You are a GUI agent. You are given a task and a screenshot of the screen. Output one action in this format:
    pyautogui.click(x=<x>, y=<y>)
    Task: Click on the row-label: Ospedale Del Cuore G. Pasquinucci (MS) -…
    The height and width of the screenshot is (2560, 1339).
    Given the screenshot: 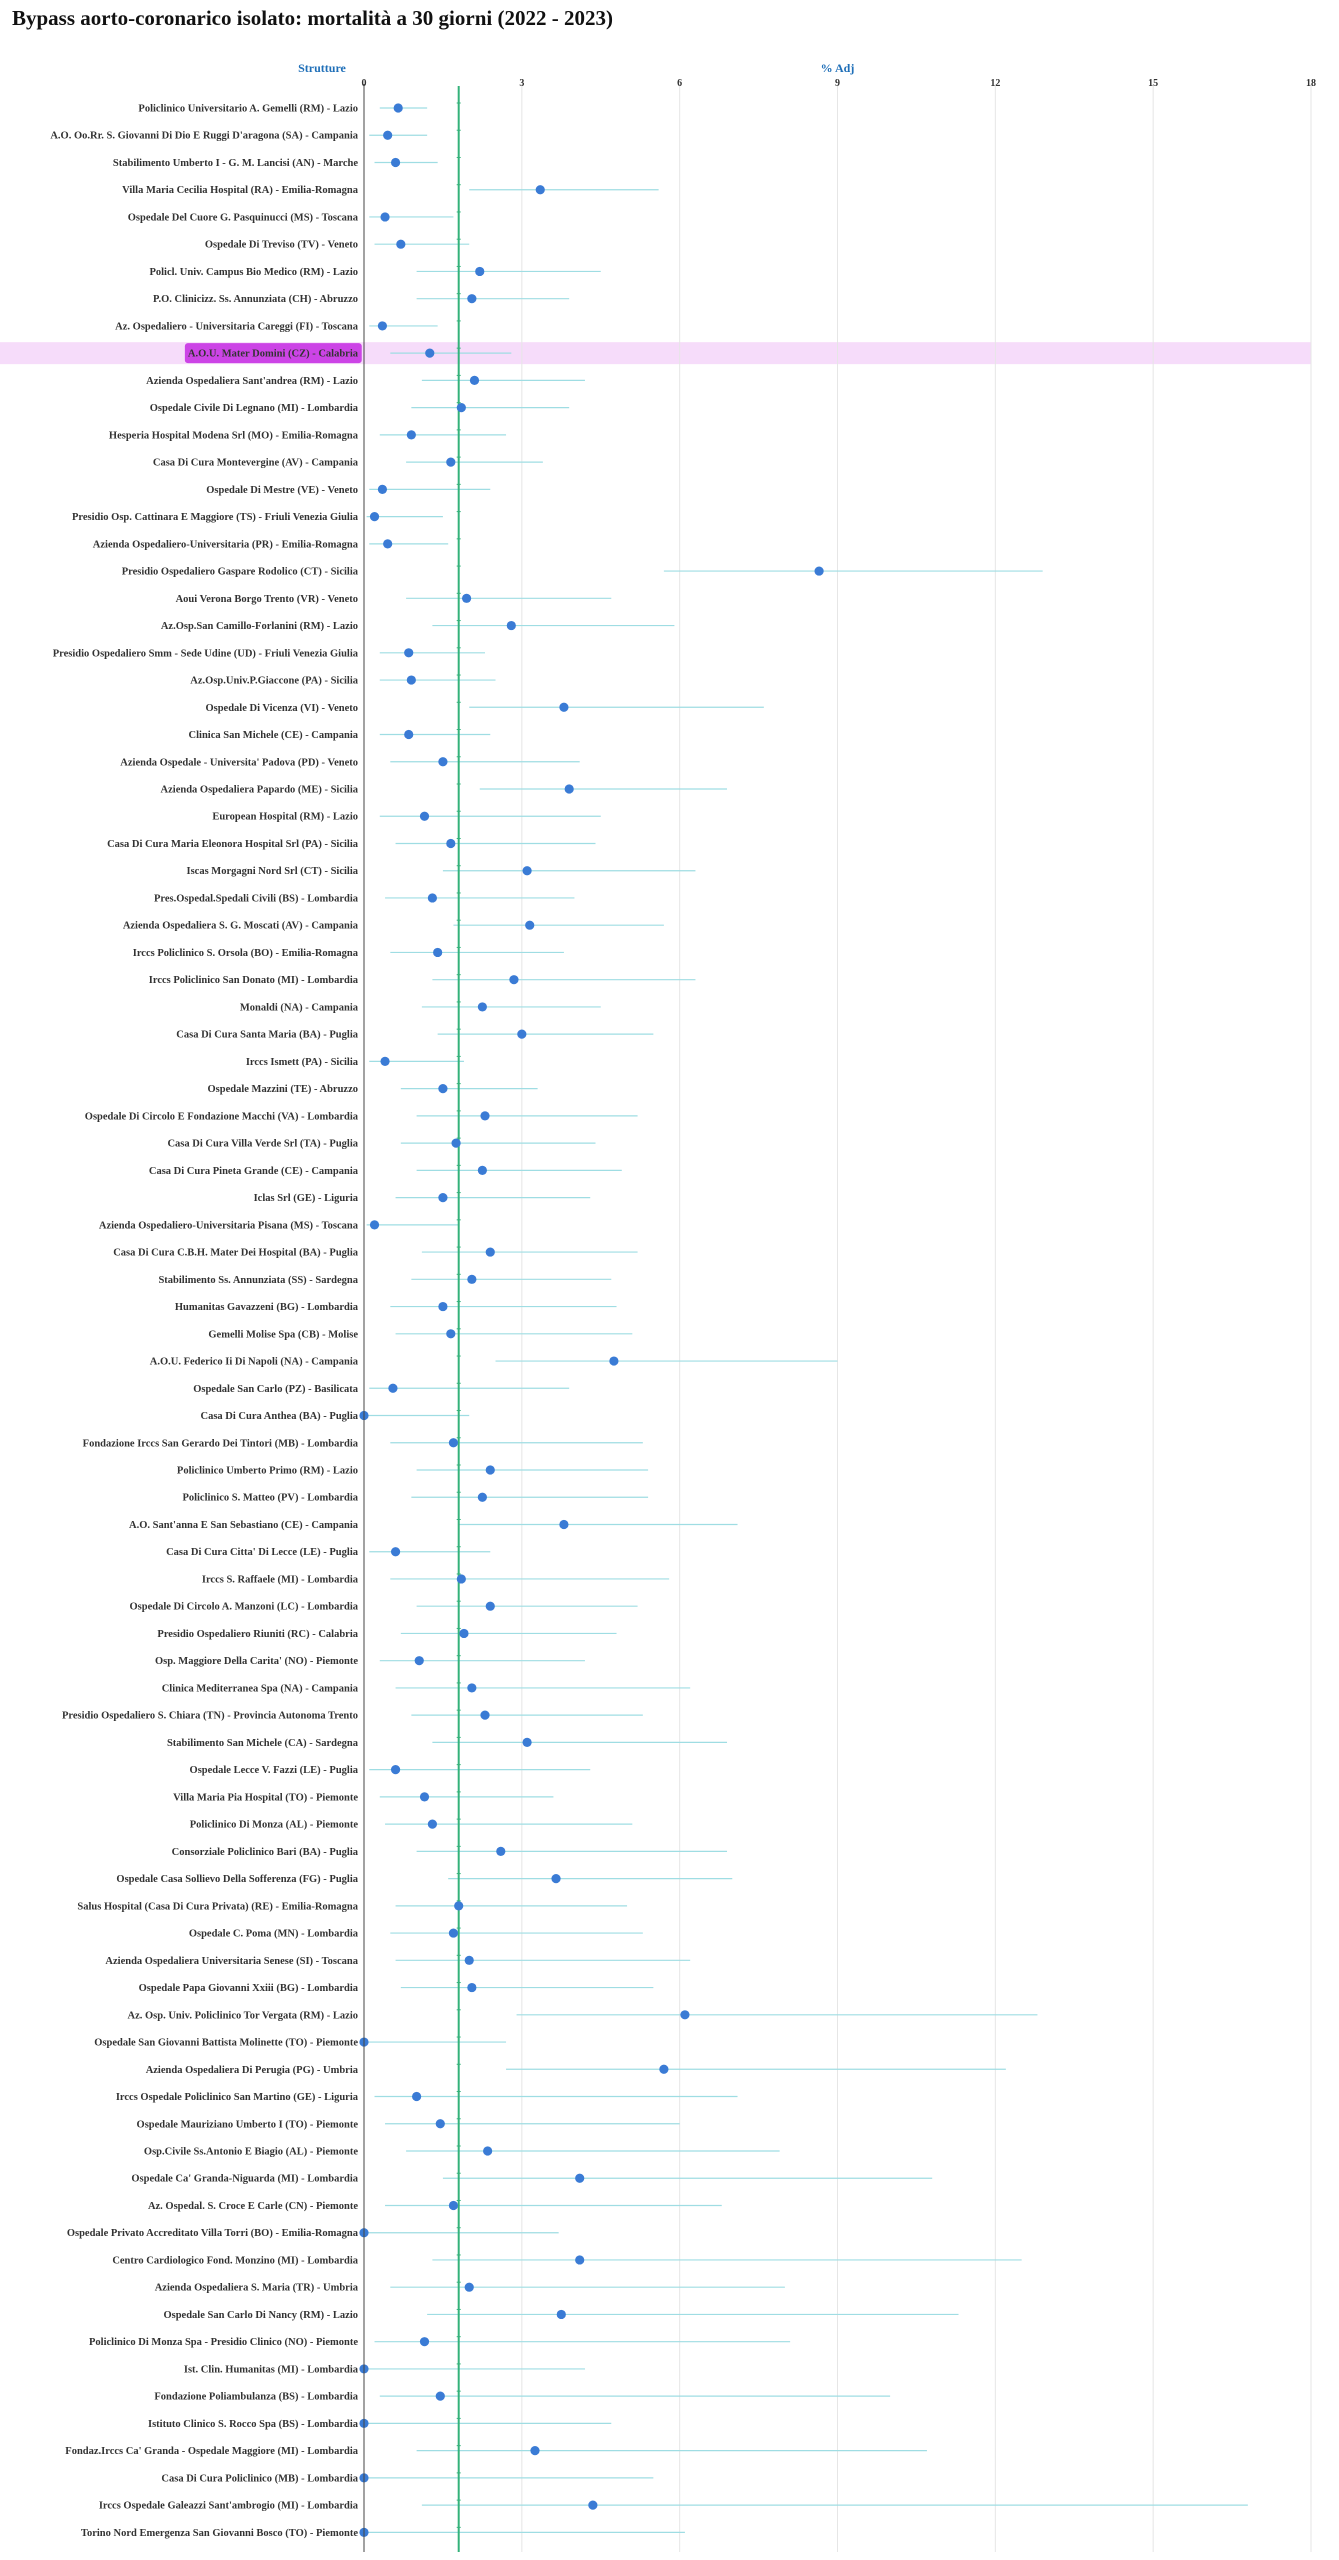 What is the action you would take?
    pyautogui.click(x=243, y=217)
    